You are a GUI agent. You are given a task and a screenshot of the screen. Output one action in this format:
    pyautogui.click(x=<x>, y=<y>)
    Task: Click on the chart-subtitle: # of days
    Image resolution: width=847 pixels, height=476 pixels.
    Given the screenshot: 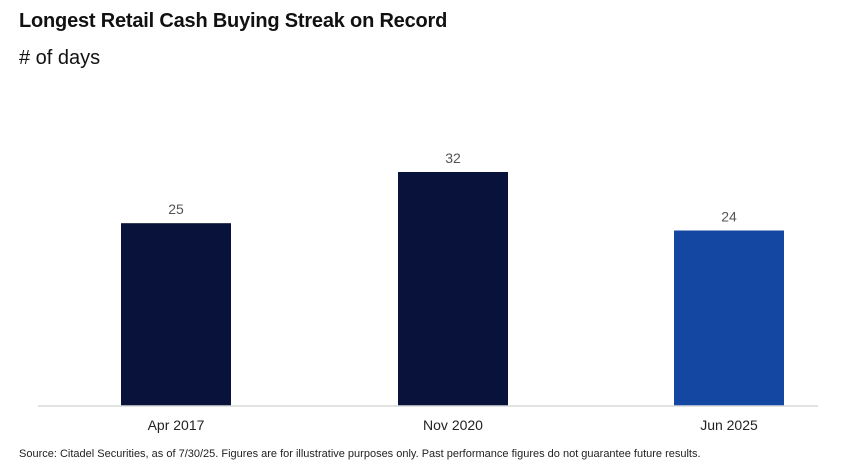 What is the action you would take?
    pyautogui.click(x=60, y=58)
    